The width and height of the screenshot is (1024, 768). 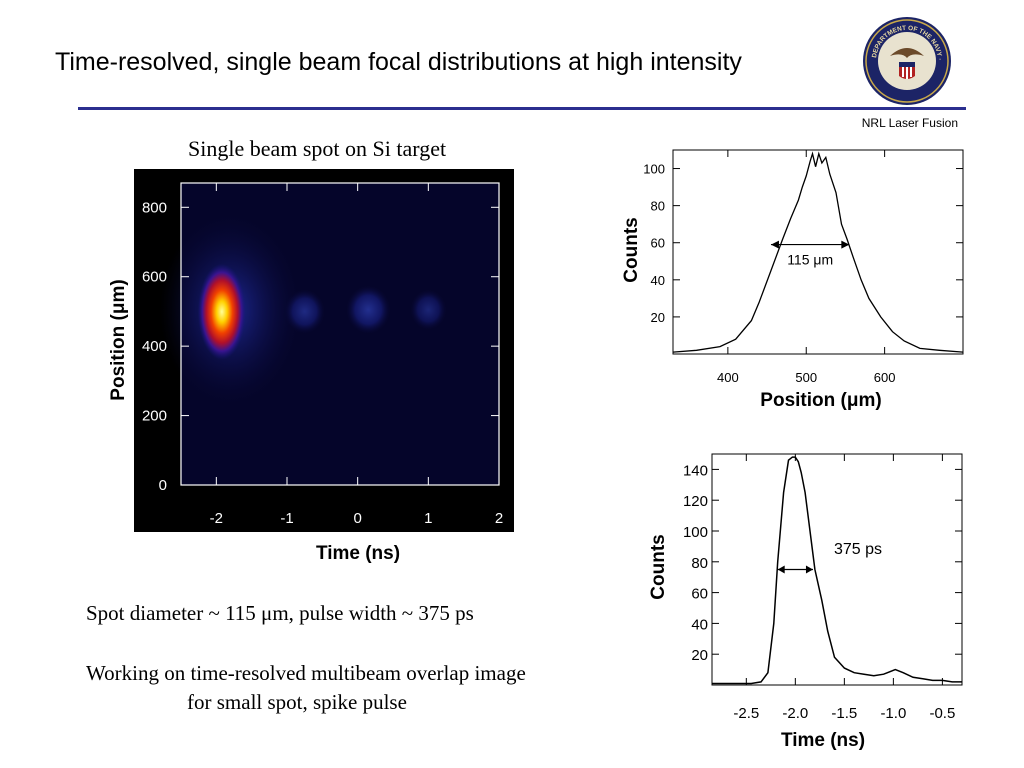 I want to click on y-tick-label-5: 120, so click(x=695, y=501).